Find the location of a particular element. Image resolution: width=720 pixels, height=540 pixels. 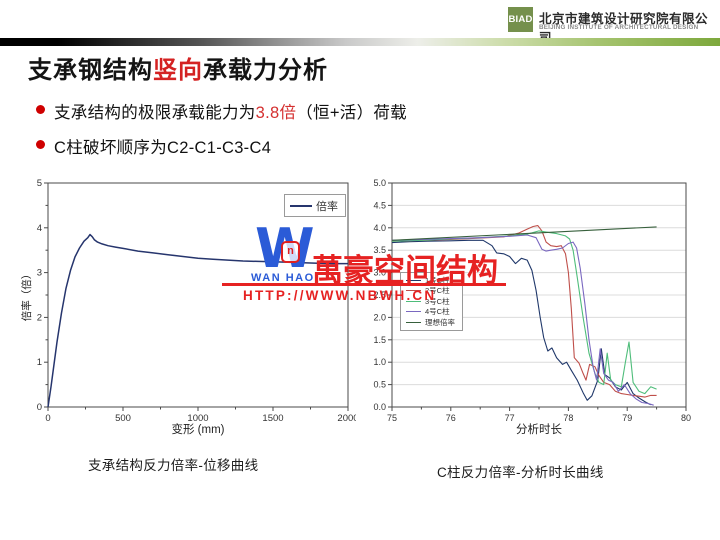

page-title: 支承钢结构竖向承载力分析 is located at coordinates (178, 67).